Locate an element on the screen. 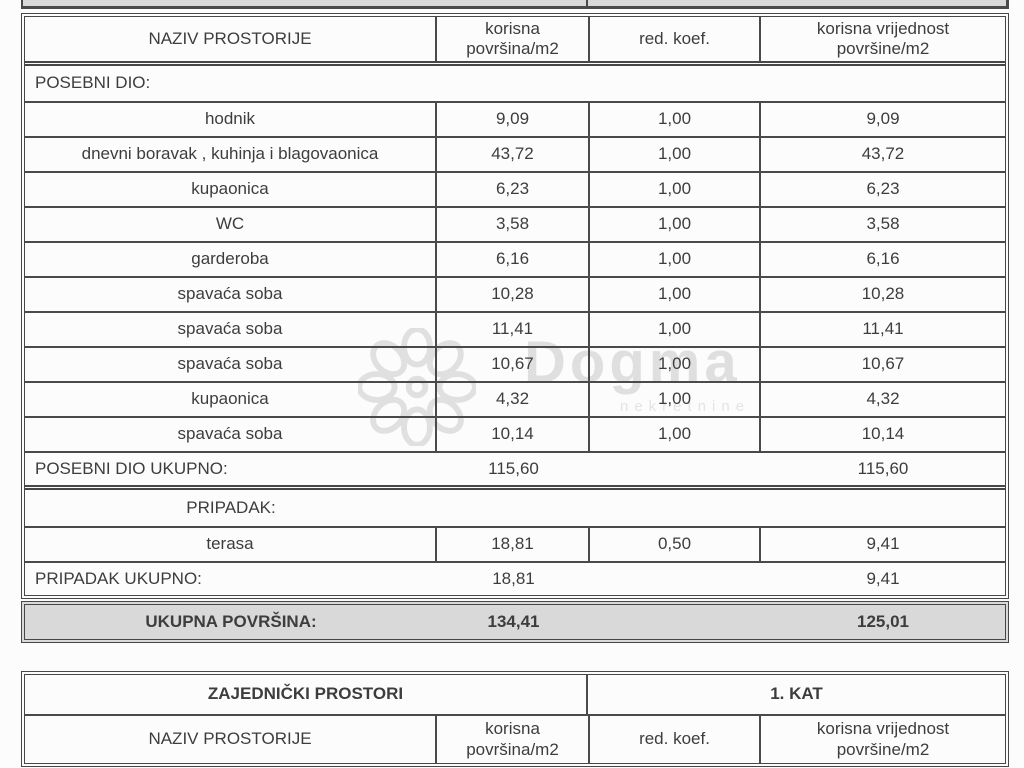 The width and height of the screenshot is (1024, 768). room-name: WC is located at coordinates (231, 224).